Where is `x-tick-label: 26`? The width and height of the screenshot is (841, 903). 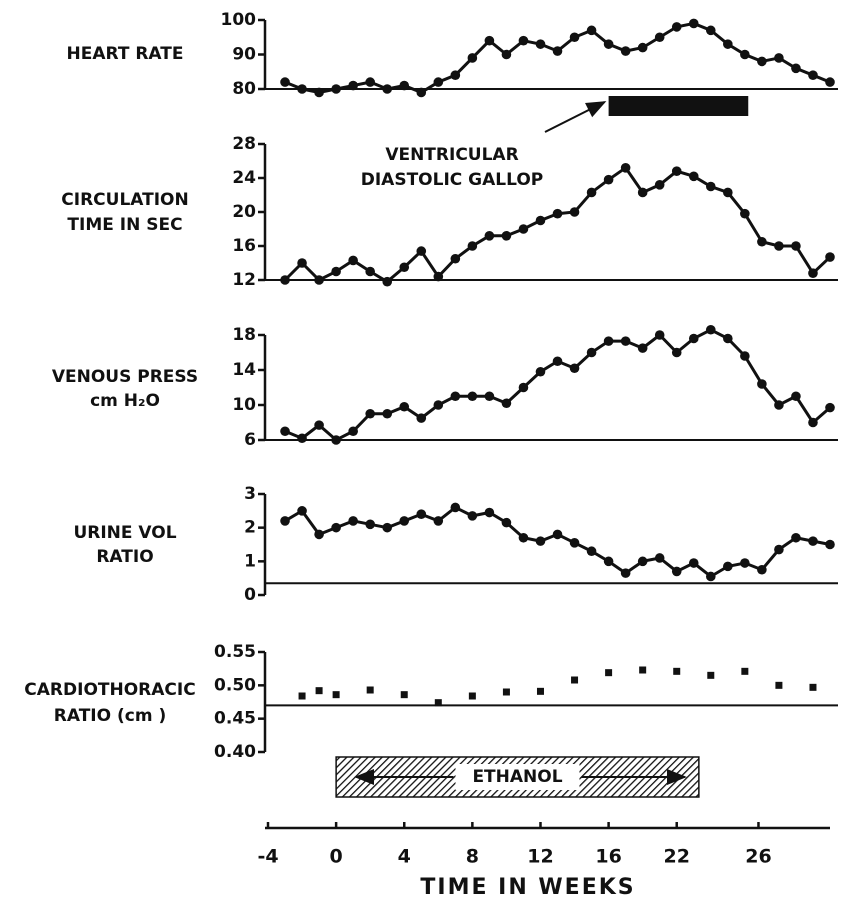
x-tick-label: 26 is located at coordinates (758, 857).